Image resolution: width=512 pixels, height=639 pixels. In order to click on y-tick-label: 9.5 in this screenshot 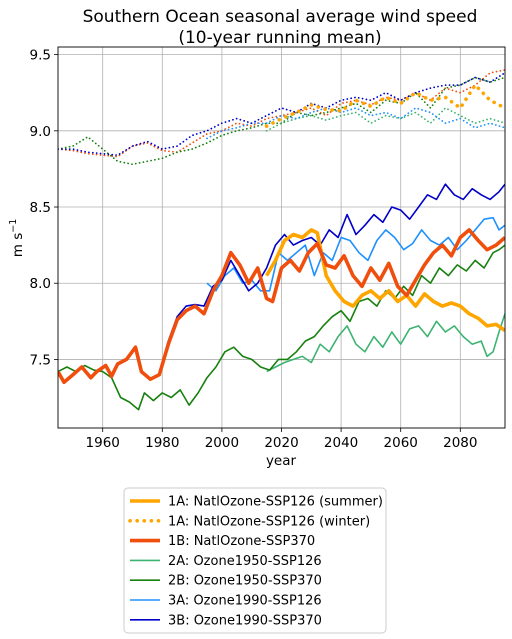, I will do `click(40, 56)`.